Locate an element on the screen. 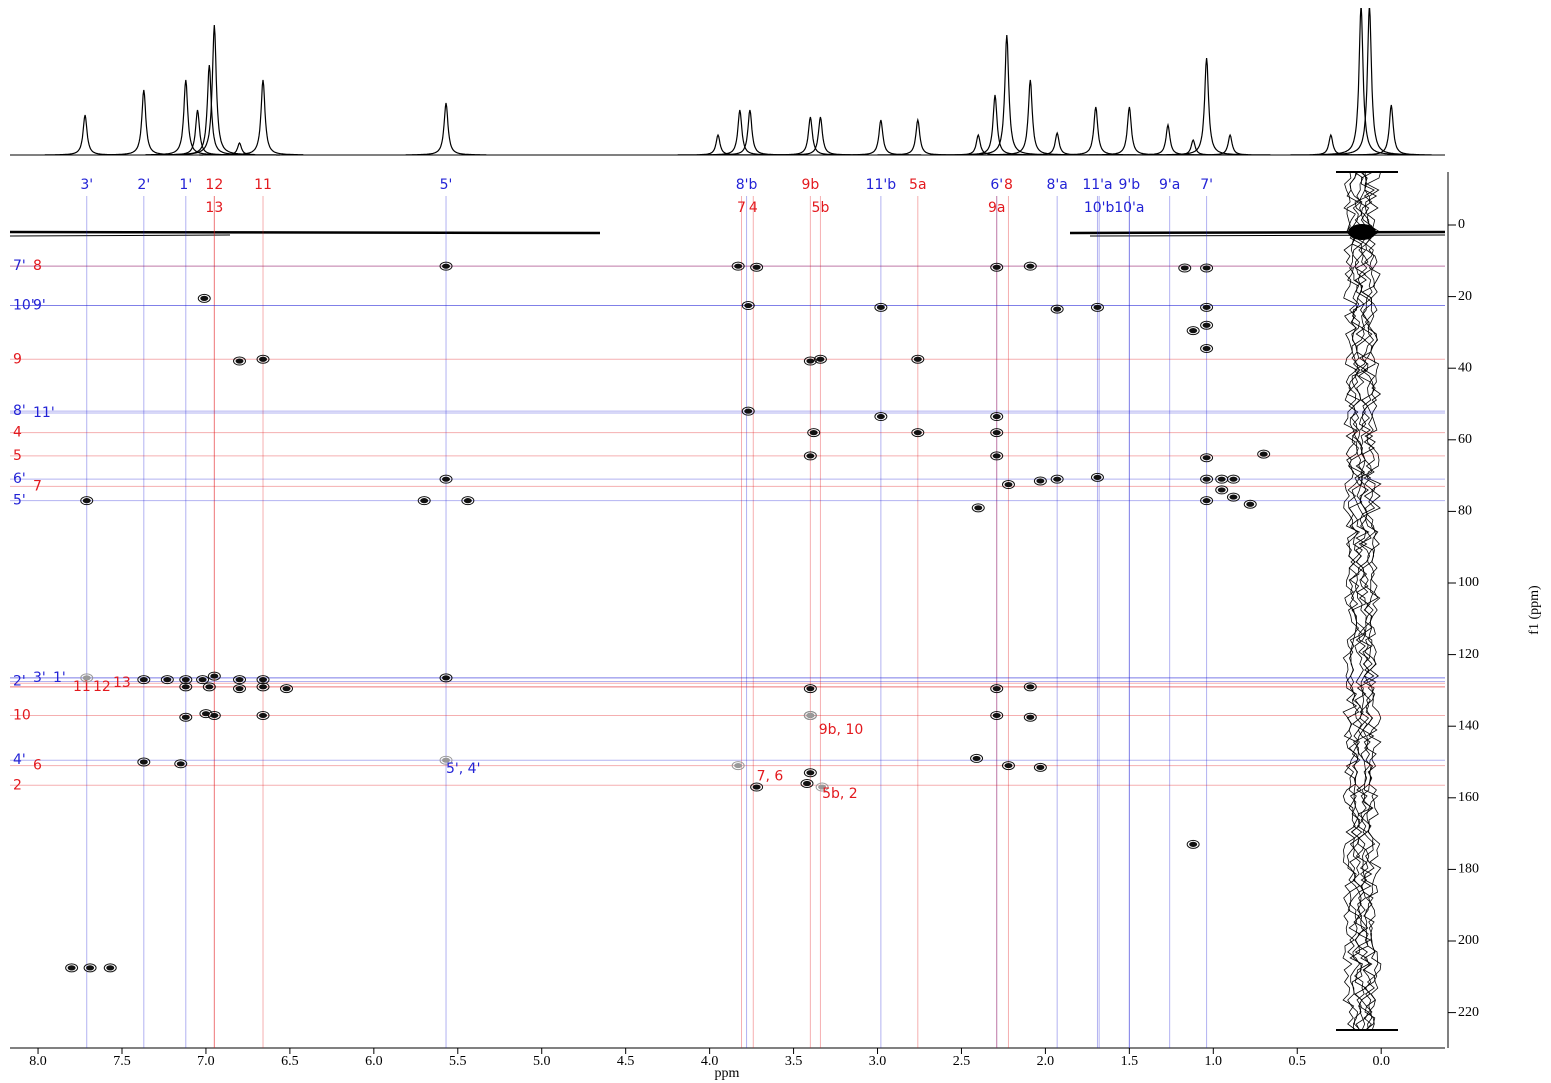 The height and width of the screenshot is (1083, 1551). assignment-label: 11 is located at coordinates (82, 687).